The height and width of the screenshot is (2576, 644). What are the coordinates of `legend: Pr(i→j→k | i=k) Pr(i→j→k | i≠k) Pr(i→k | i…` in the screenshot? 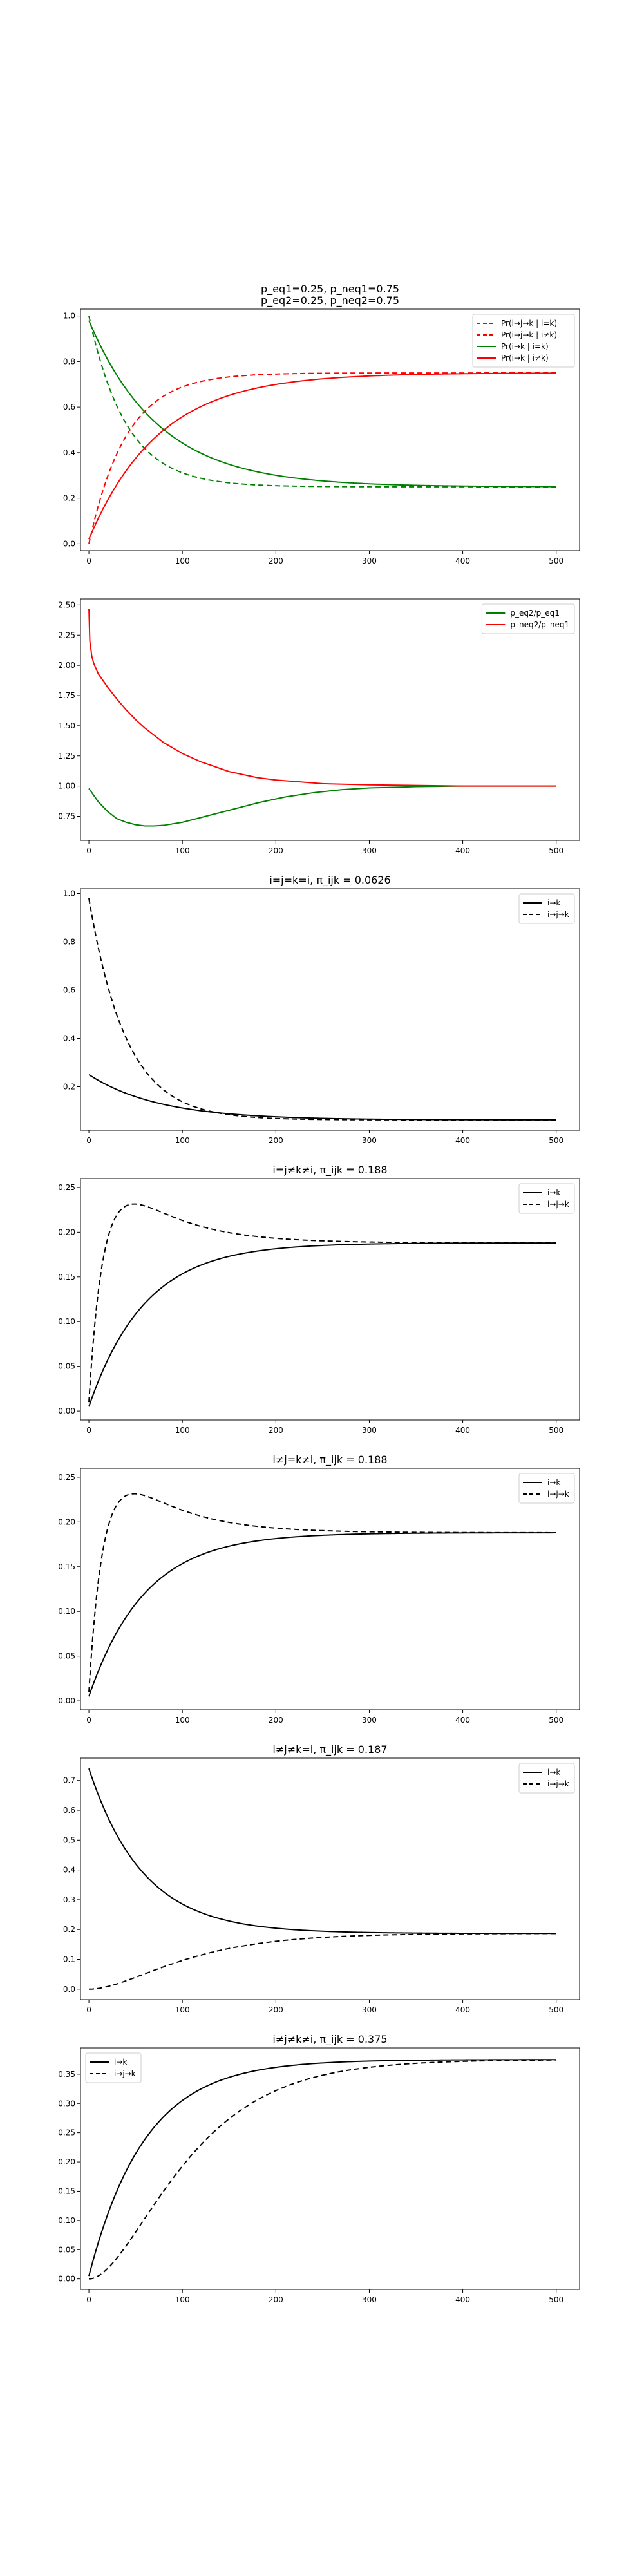 It's located at (523, 341).